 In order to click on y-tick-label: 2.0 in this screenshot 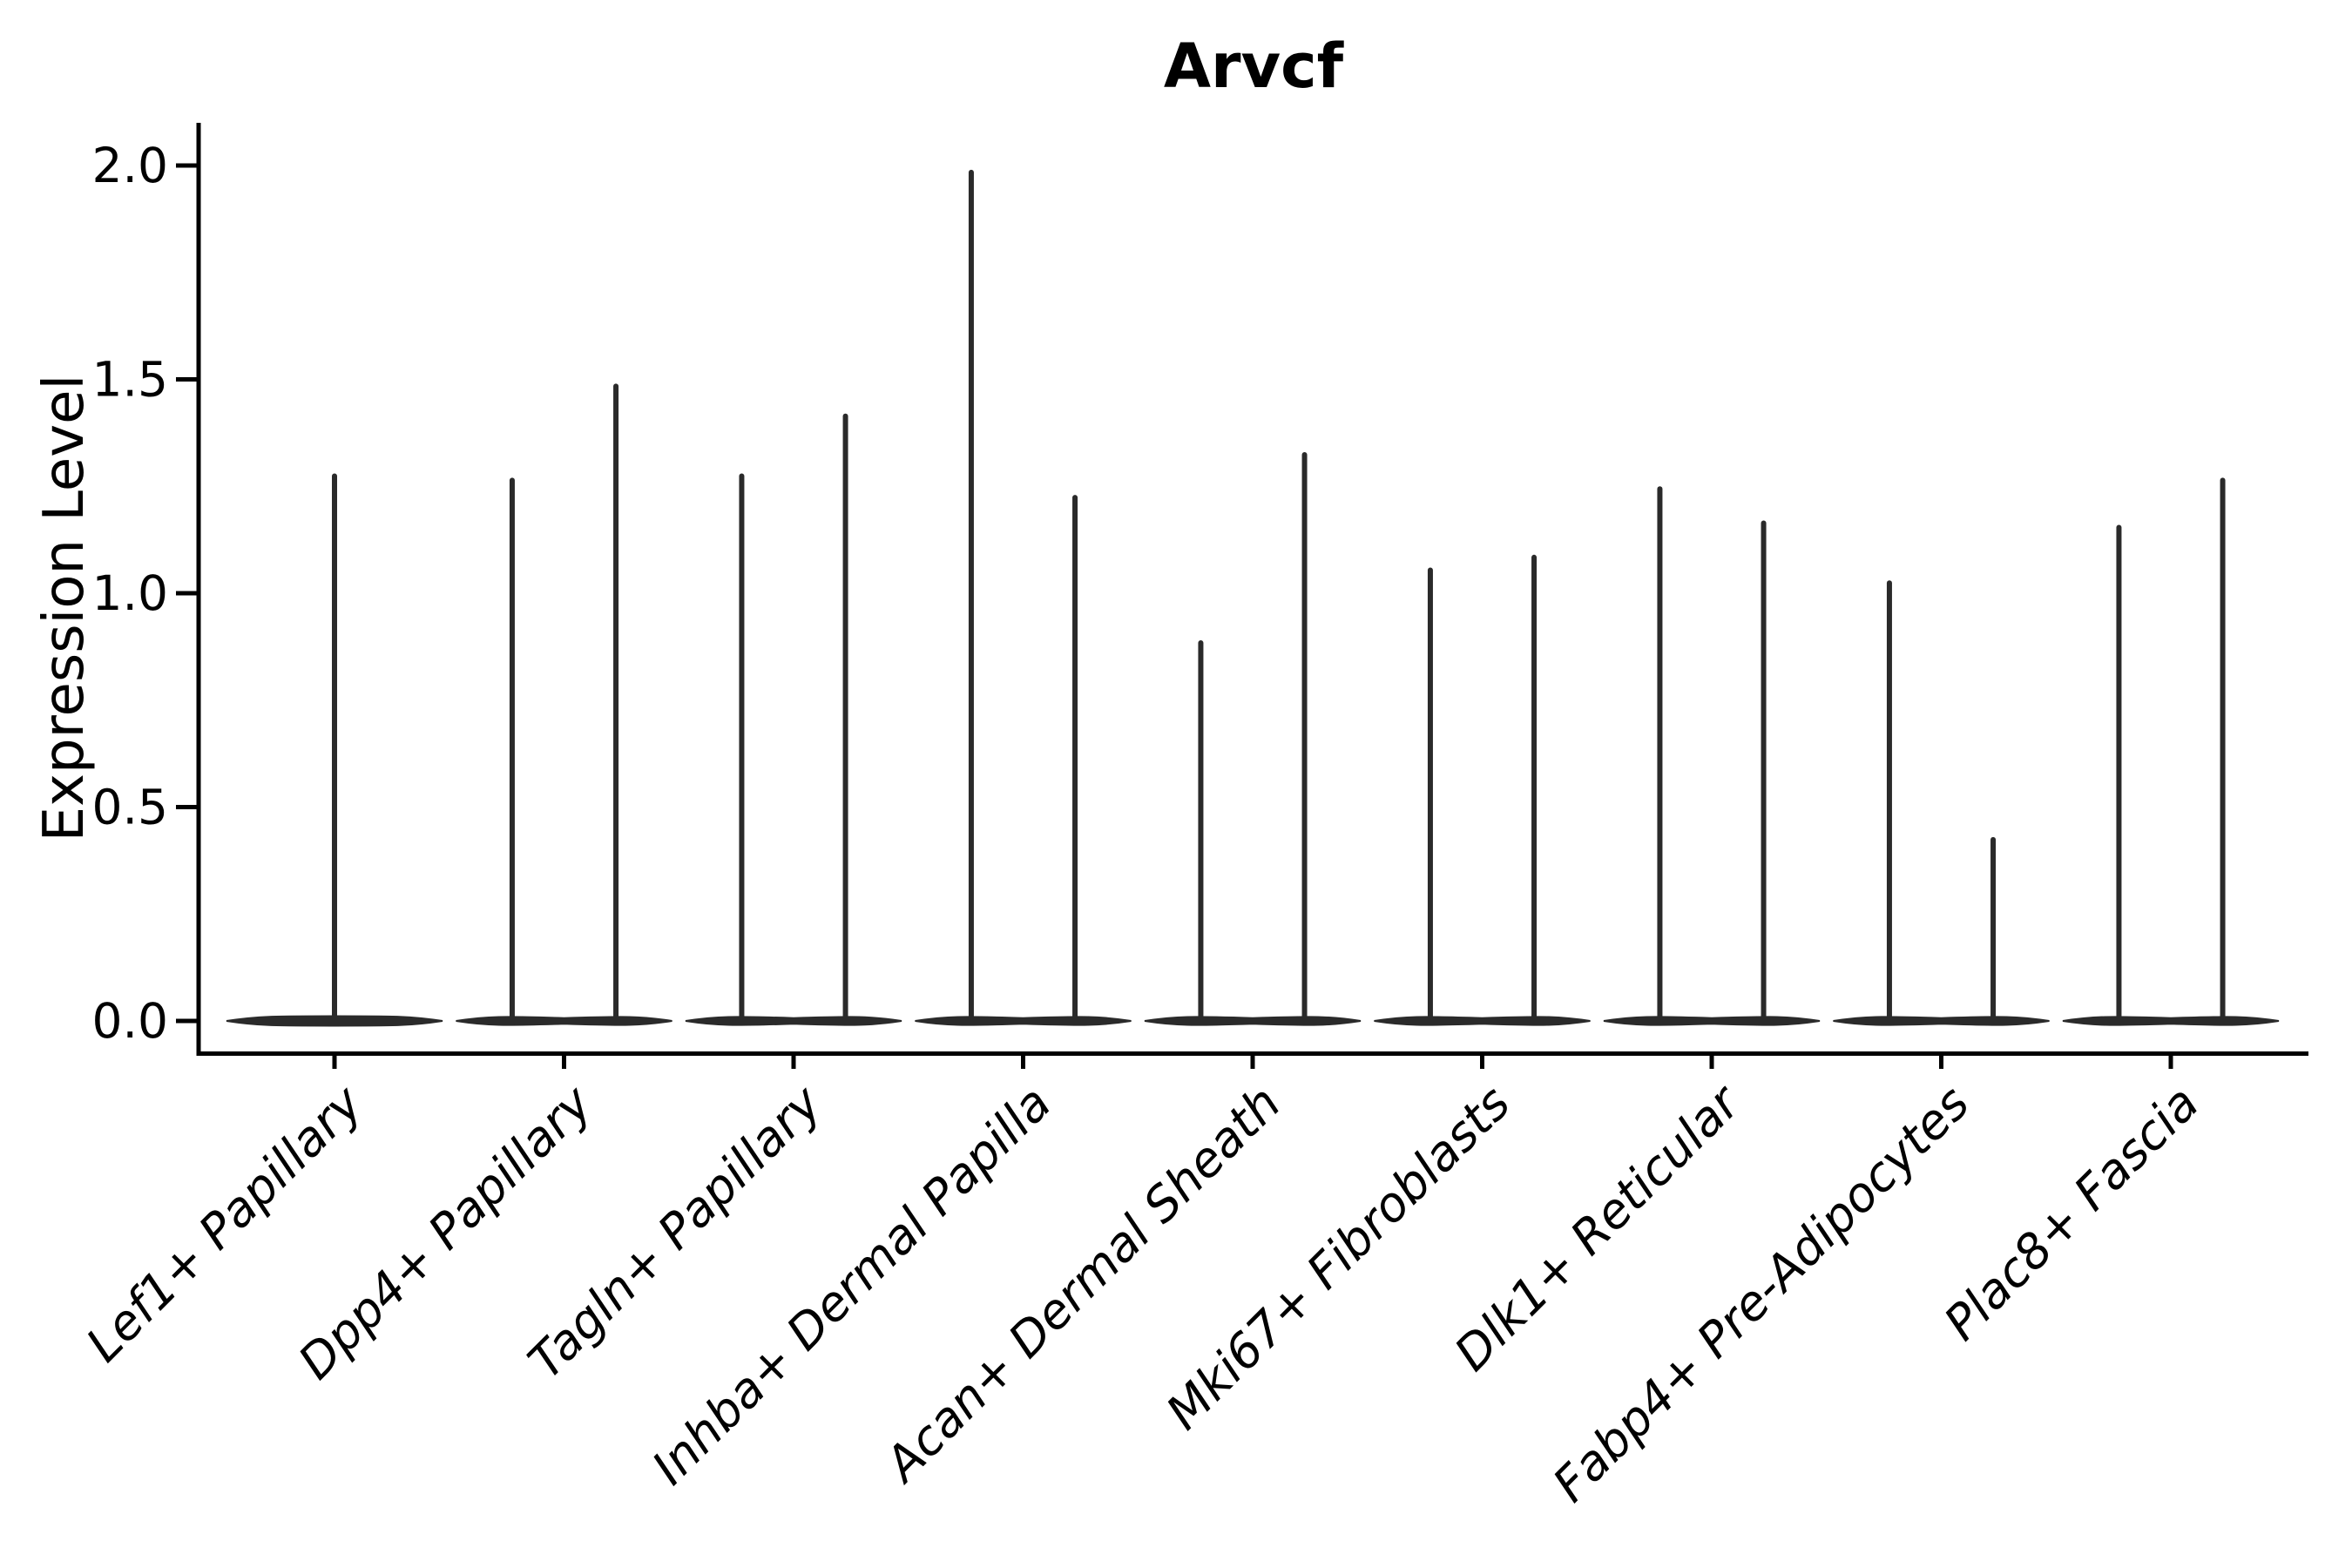, I will do `click(130, 166)`.